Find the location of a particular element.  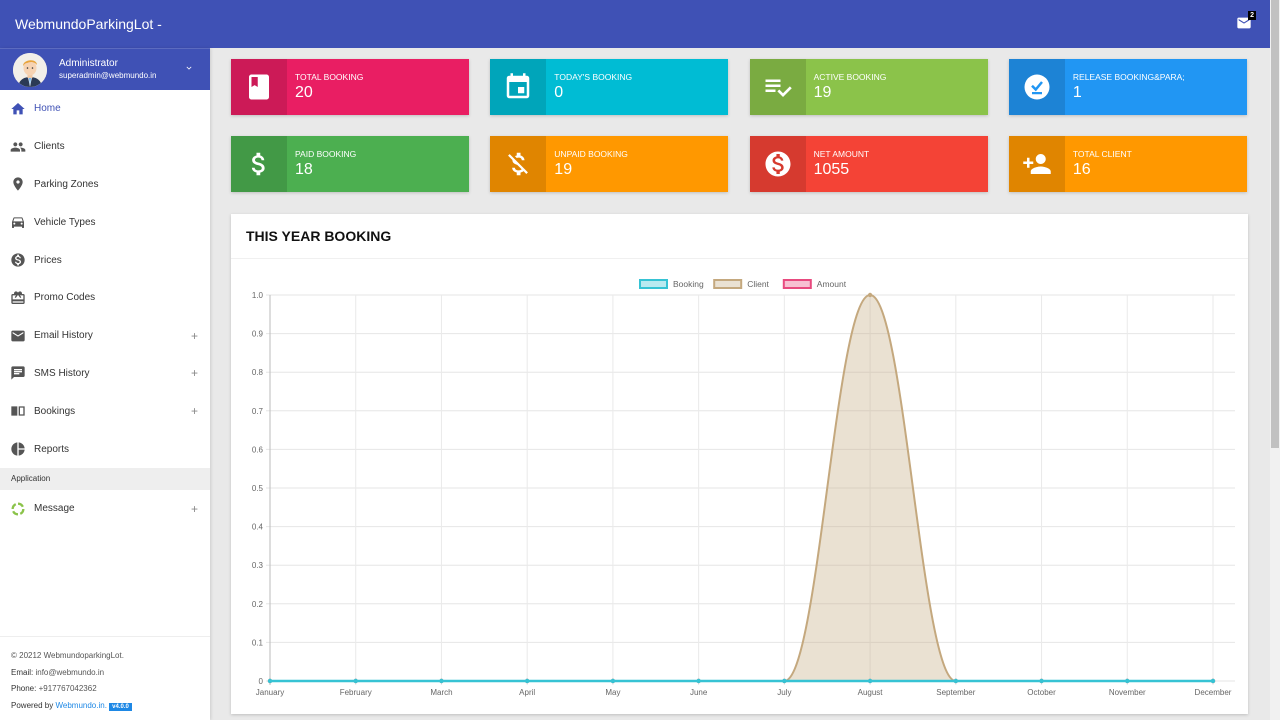

email-label: Email: is located at coordinates (22, 672).